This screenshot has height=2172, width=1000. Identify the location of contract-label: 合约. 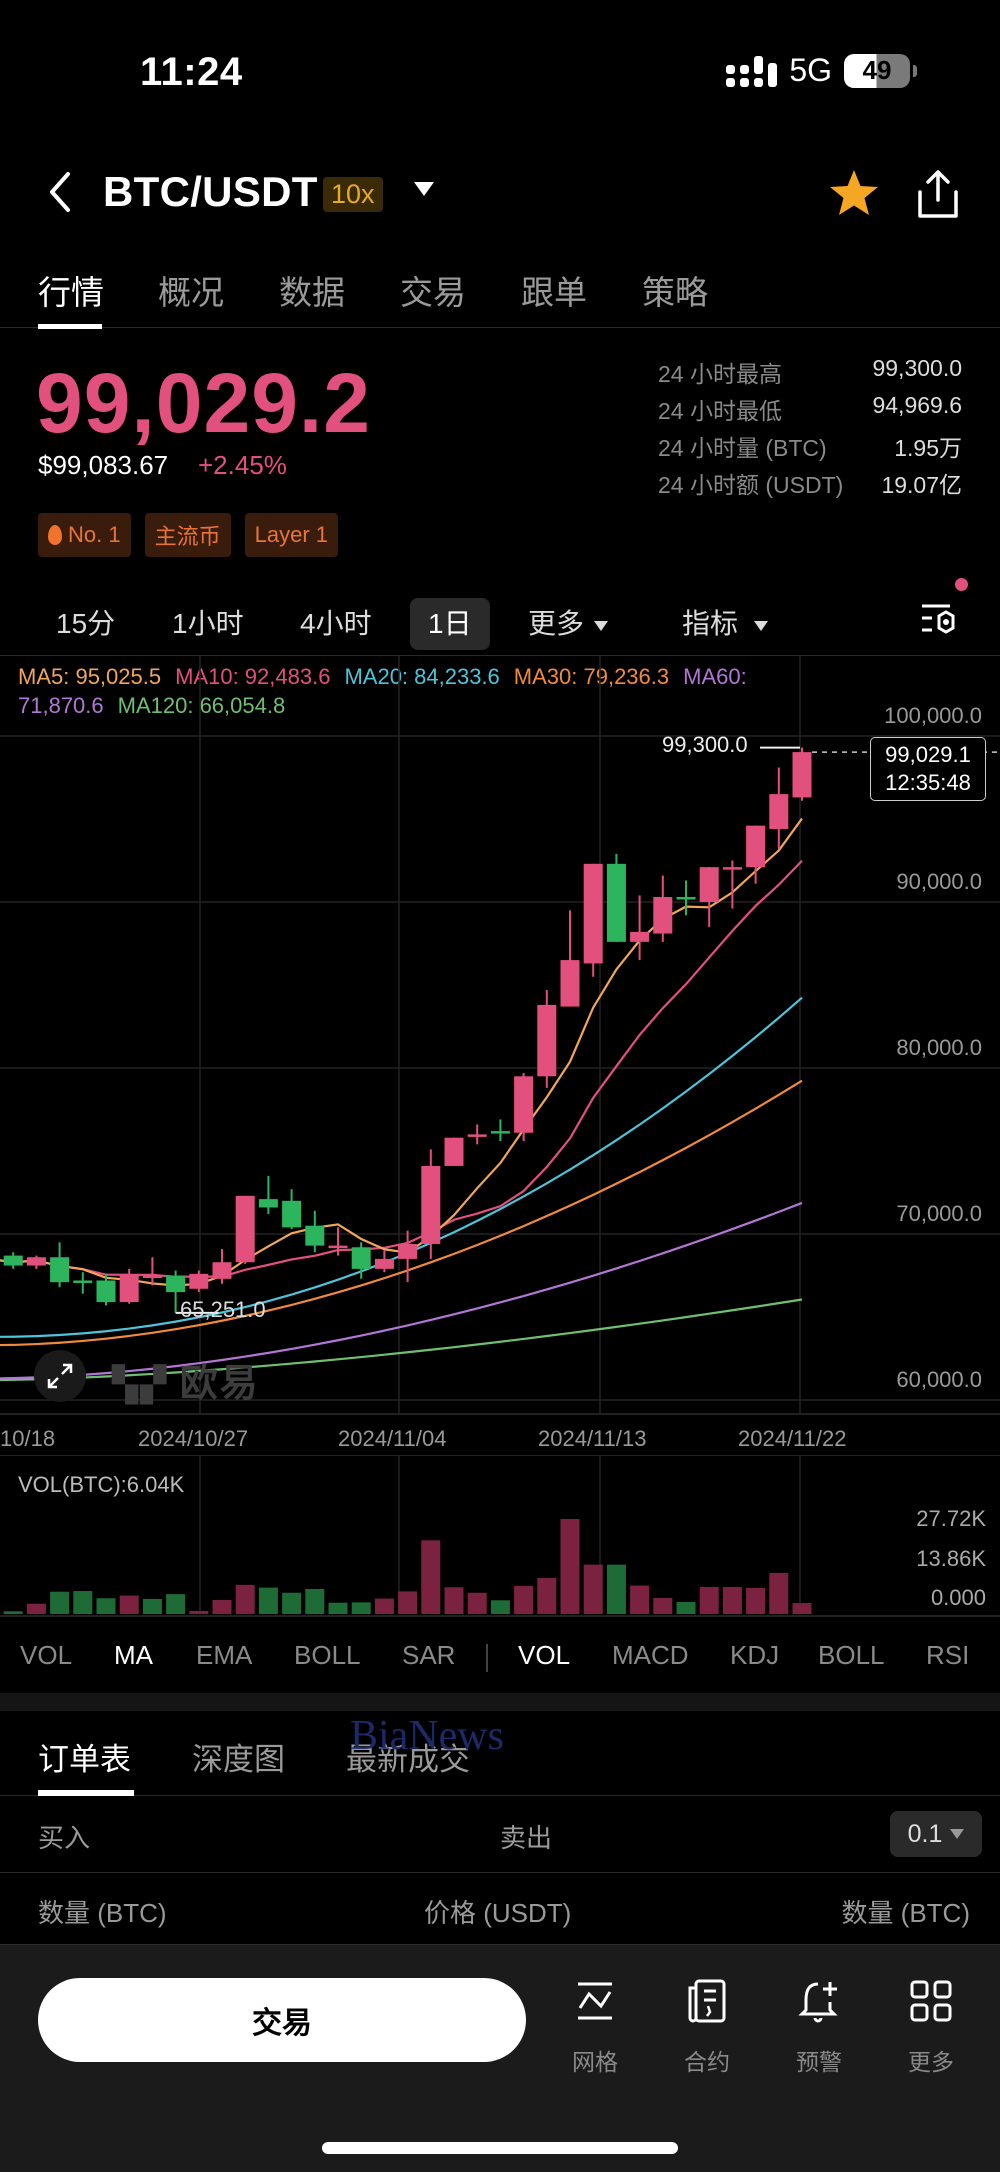
(707, 2062).